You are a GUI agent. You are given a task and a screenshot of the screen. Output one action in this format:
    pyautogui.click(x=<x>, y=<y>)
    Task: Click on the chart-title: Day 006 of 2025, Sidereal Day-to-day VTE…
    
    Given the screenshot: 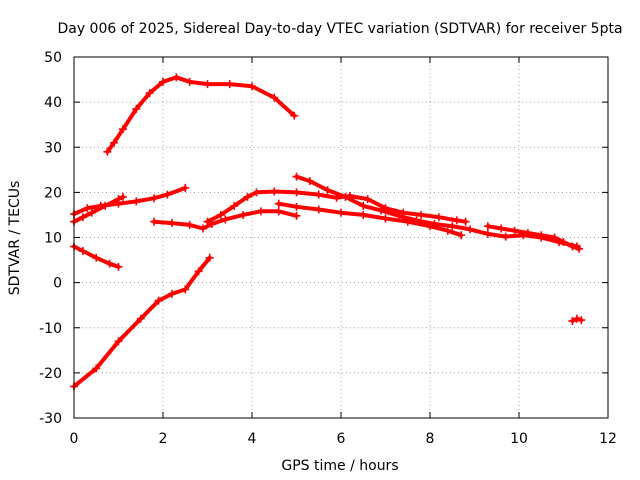 What is the action you would take?
    pyautogui.click(x=339, y=29)
    